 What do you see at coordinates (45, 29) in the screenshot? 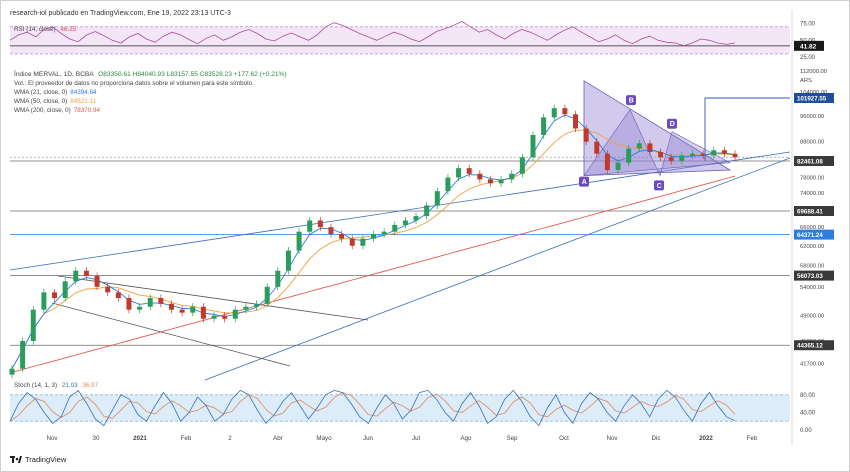
I see `rsi-legend: RSI (14, close) 46.25` at bounding box center [45, 29].